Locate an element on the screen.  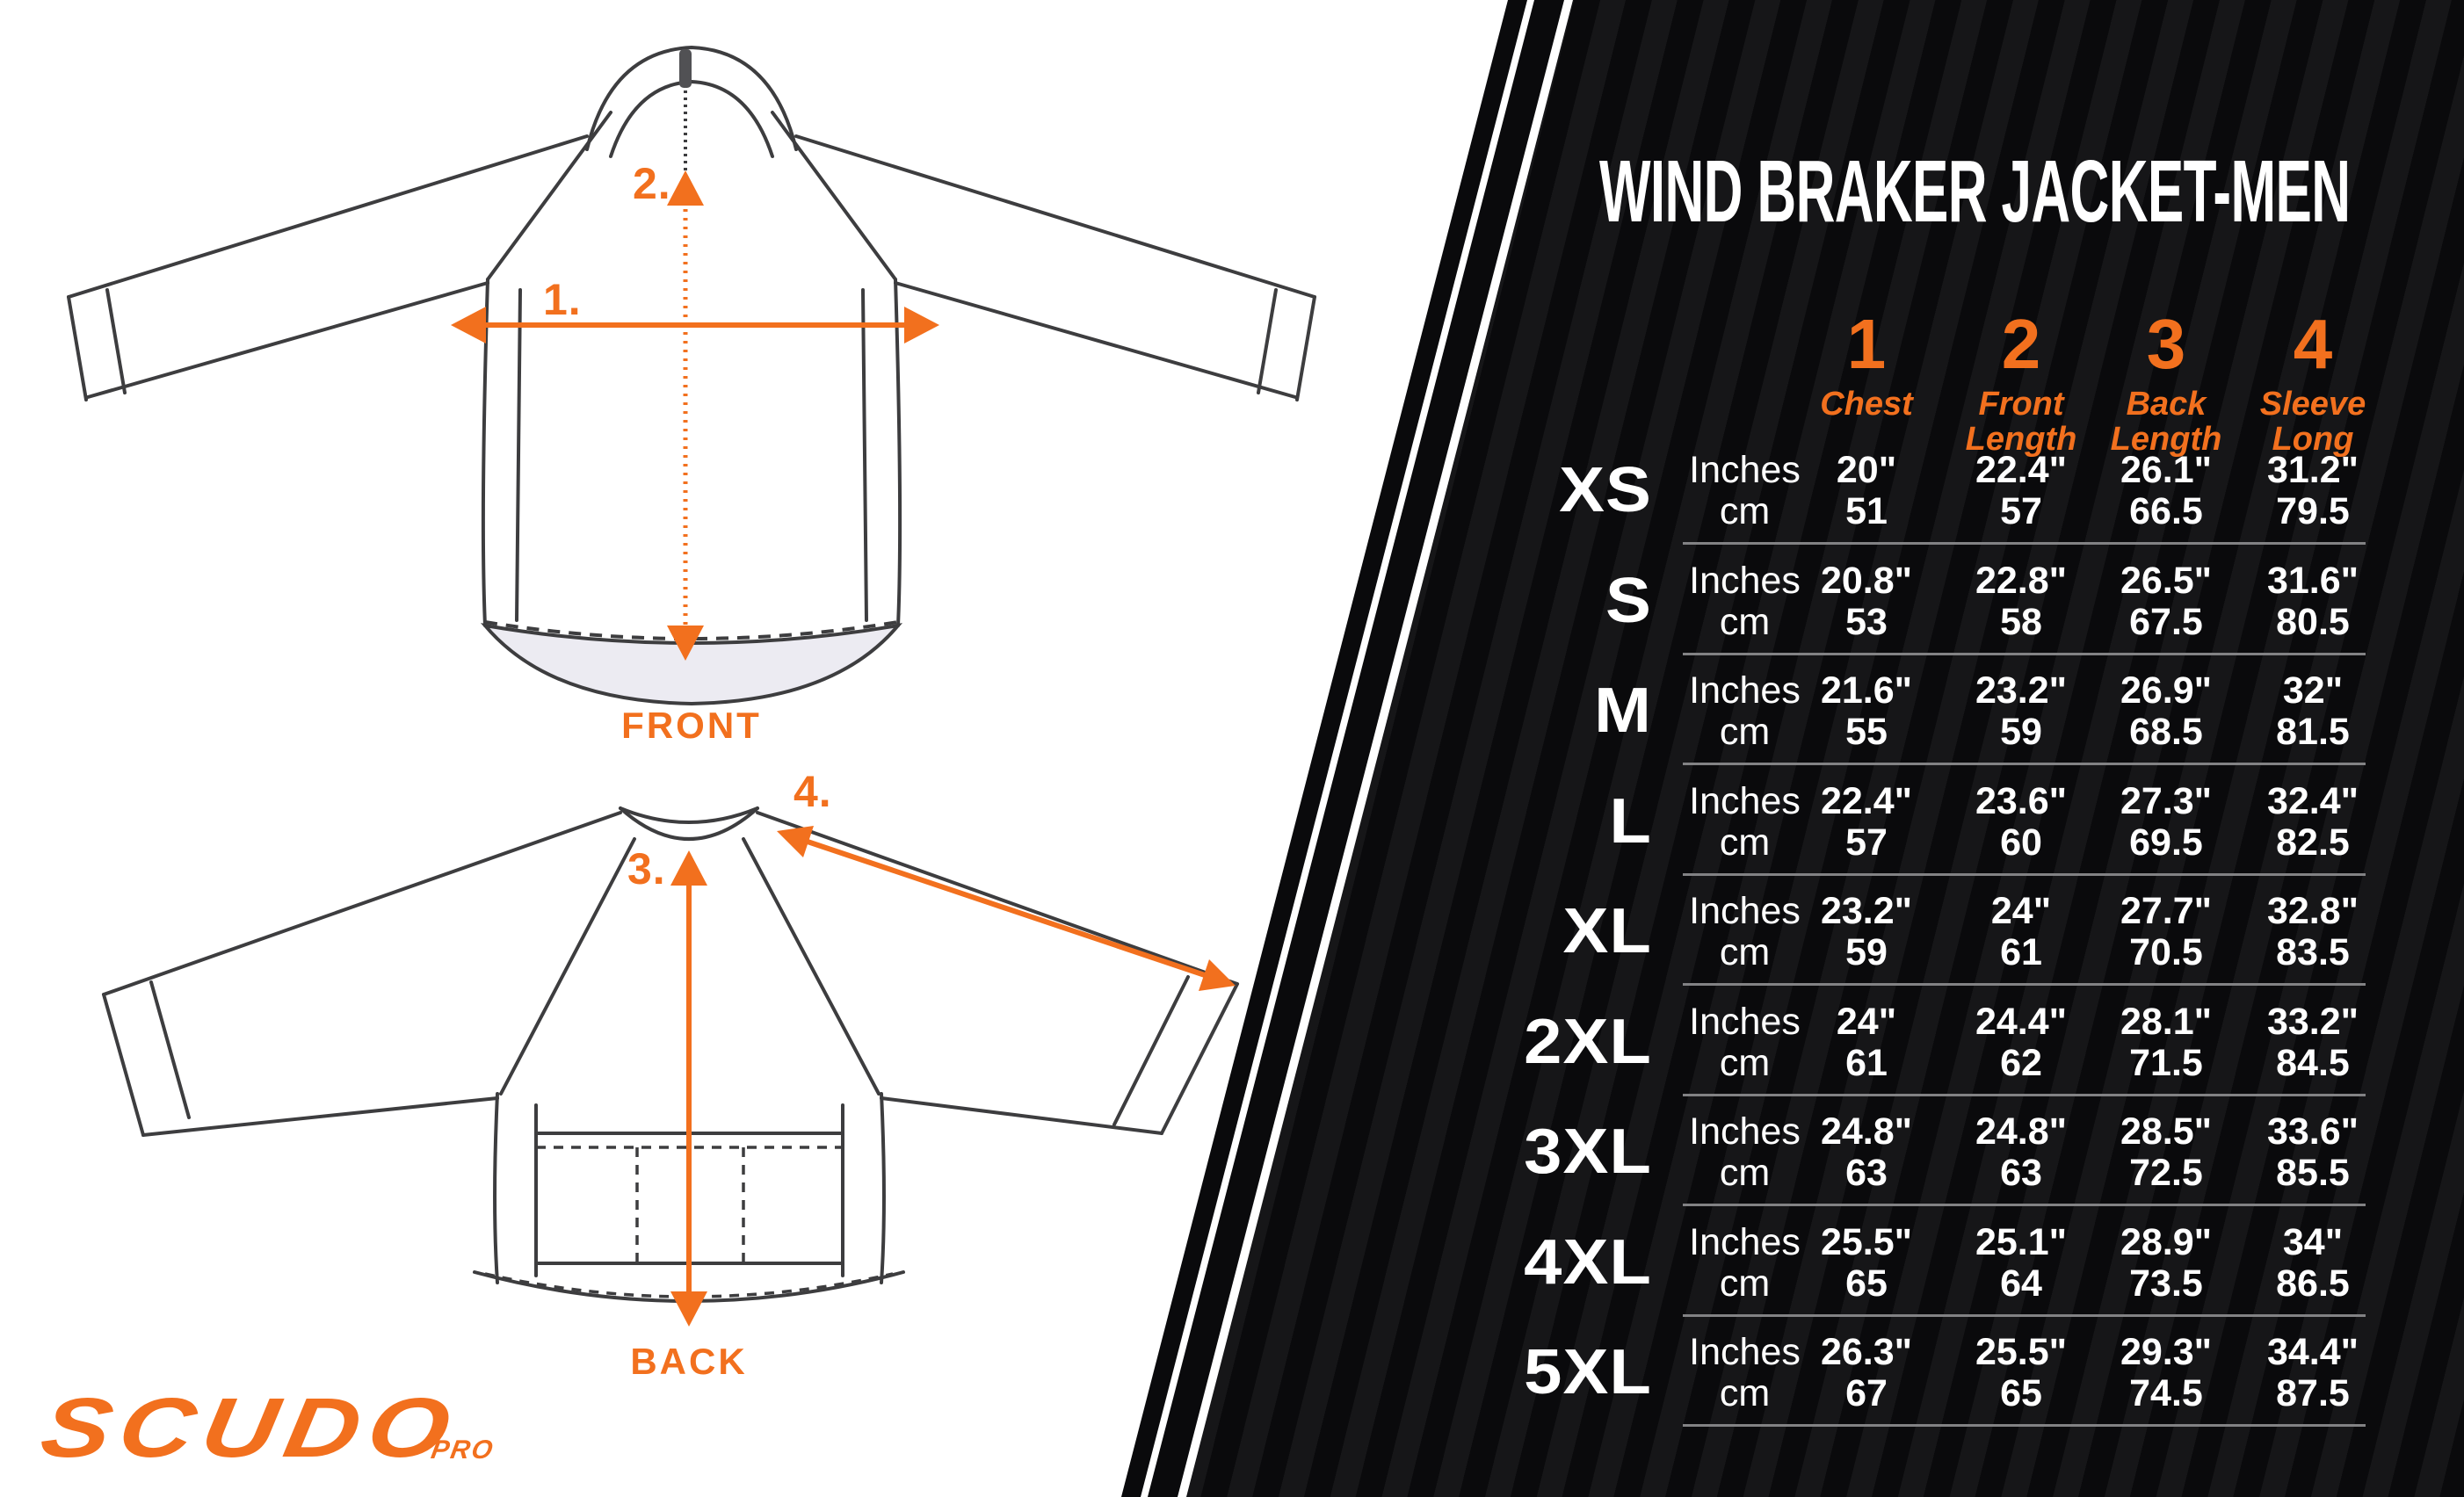
value-cell: 32.8" 83.5 is located at coordinates (2312, 925).